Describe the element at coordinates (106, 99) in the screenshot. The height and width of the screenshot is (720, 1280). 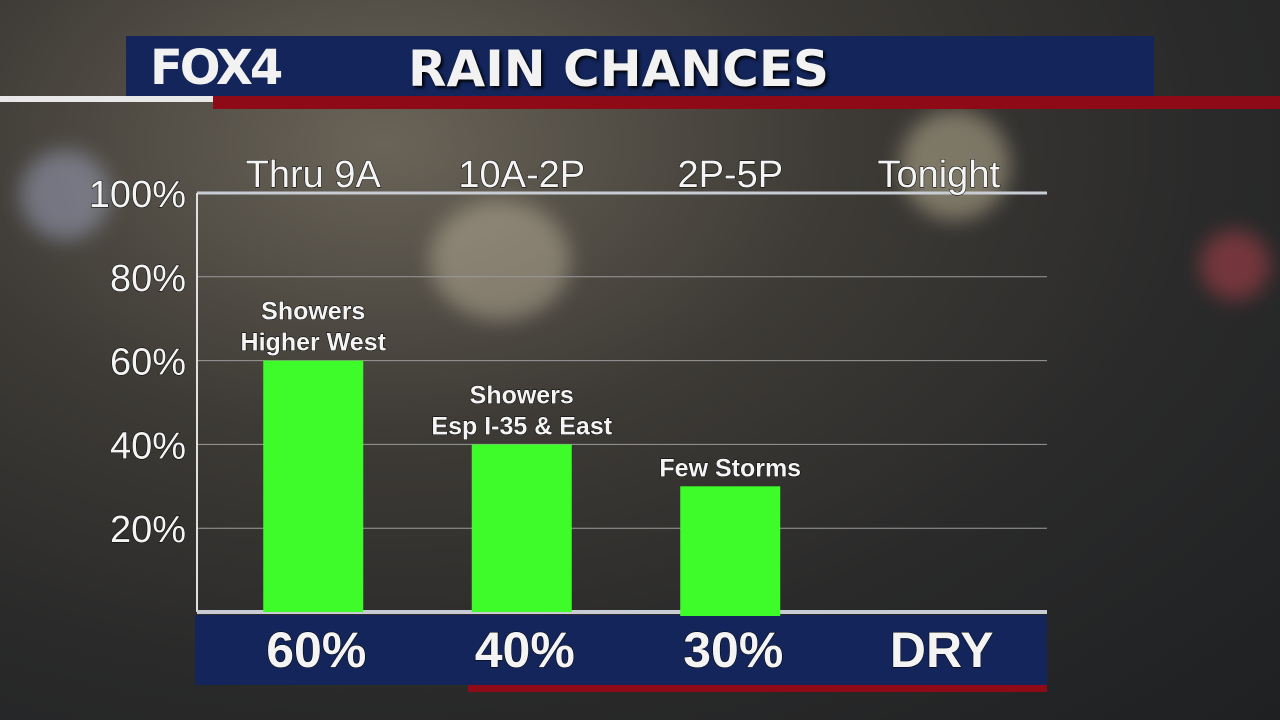
I see `white-accent-bar` at that location.